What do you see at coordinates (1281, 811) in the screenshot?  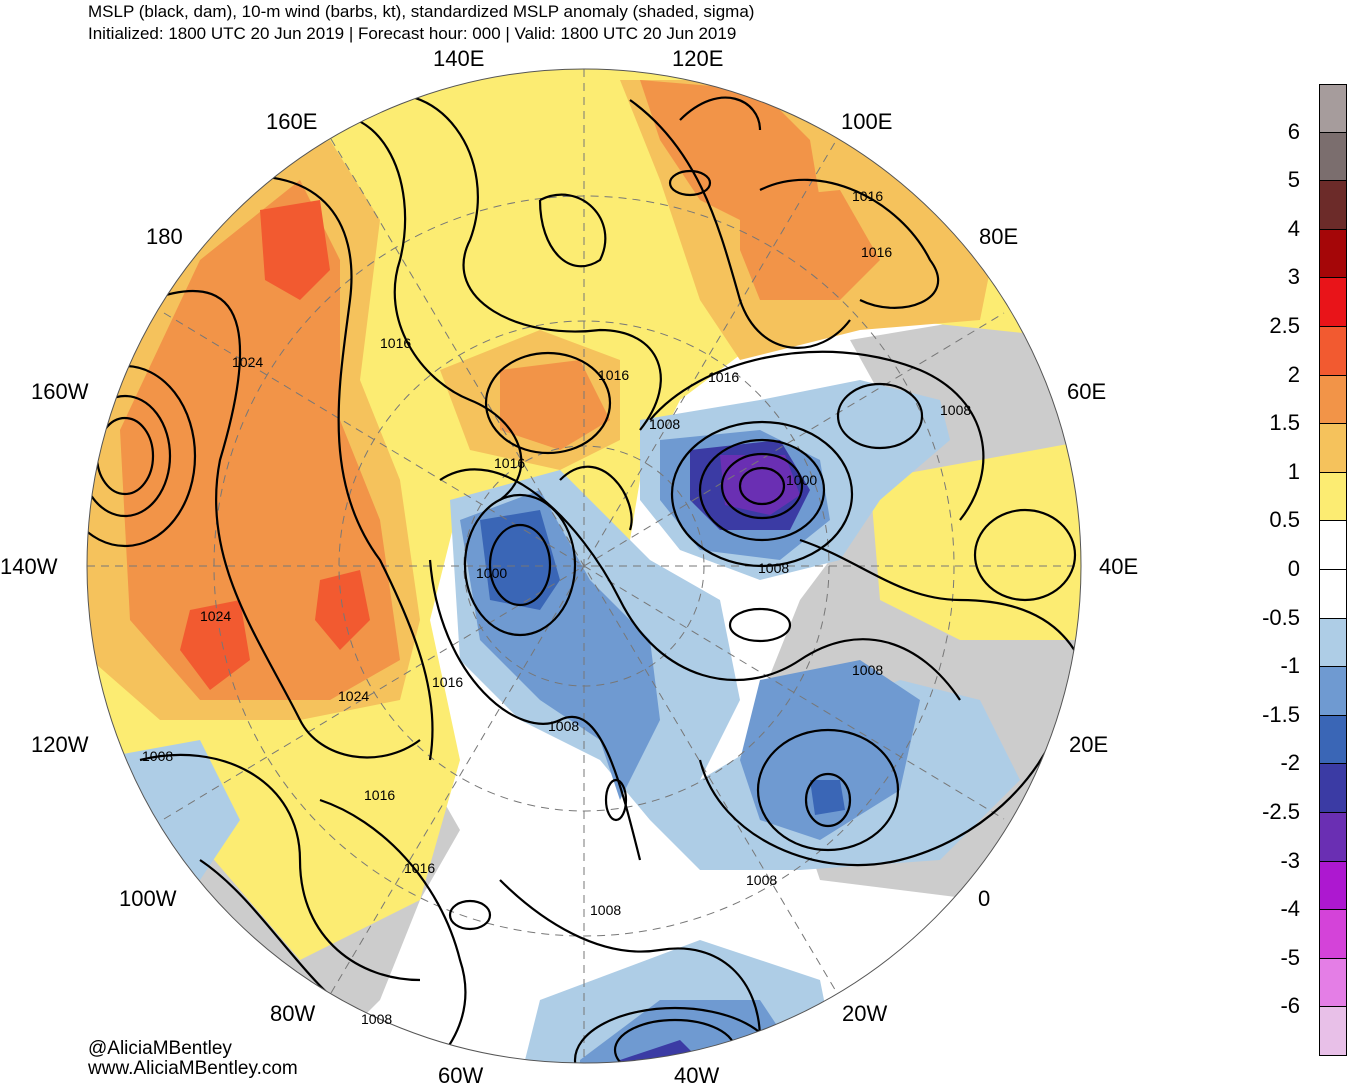 I see `colorbar-tick-label: -2.5` at bounding box center [1281, 811].